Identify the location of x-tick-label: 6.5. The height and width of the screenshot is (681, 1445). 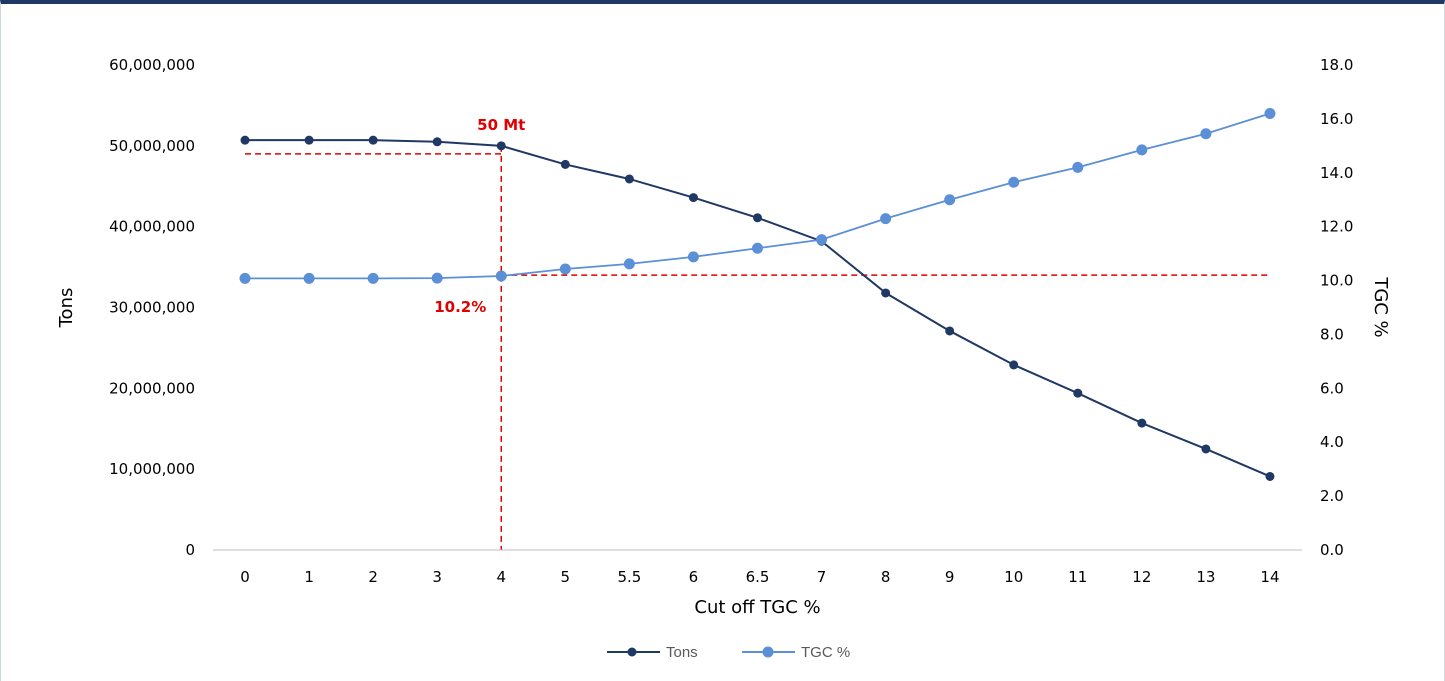
(758, 577).